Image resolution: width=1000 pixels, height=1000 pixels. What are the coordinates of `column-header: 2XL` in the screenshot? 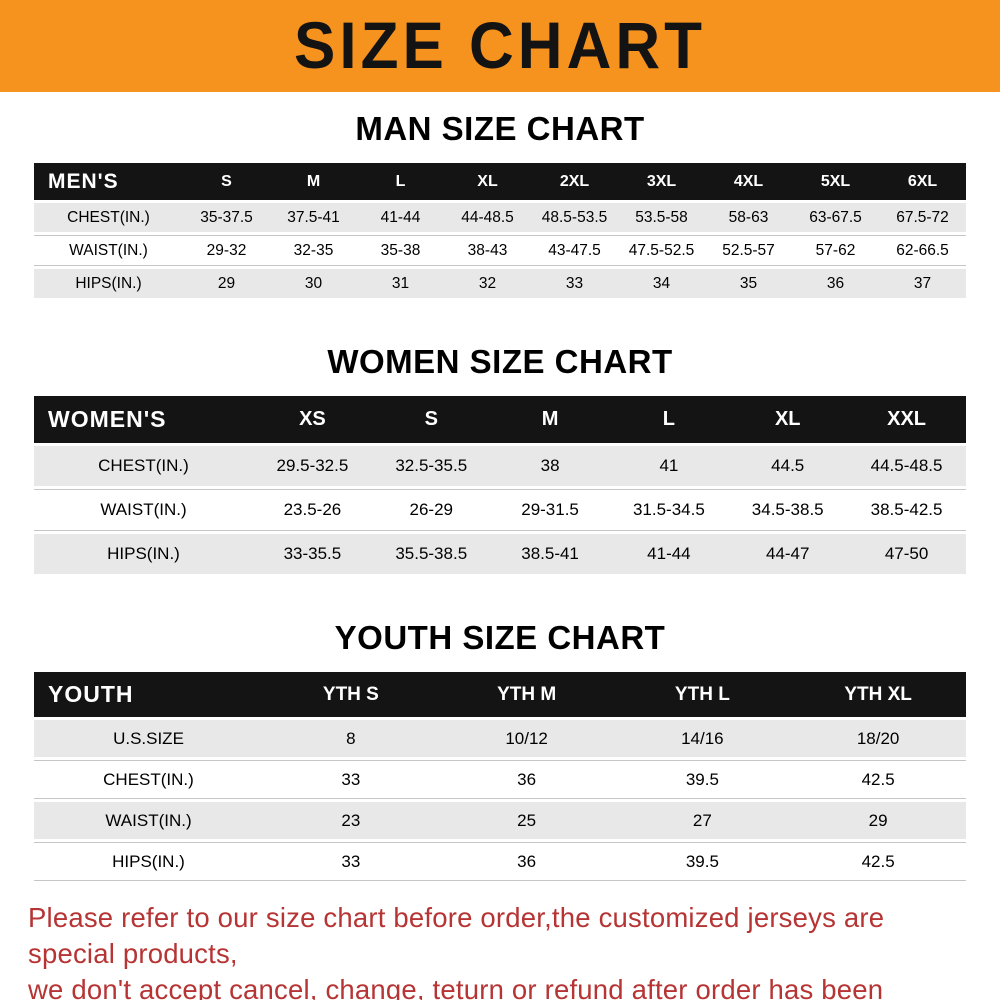 It's located at (574, 181).